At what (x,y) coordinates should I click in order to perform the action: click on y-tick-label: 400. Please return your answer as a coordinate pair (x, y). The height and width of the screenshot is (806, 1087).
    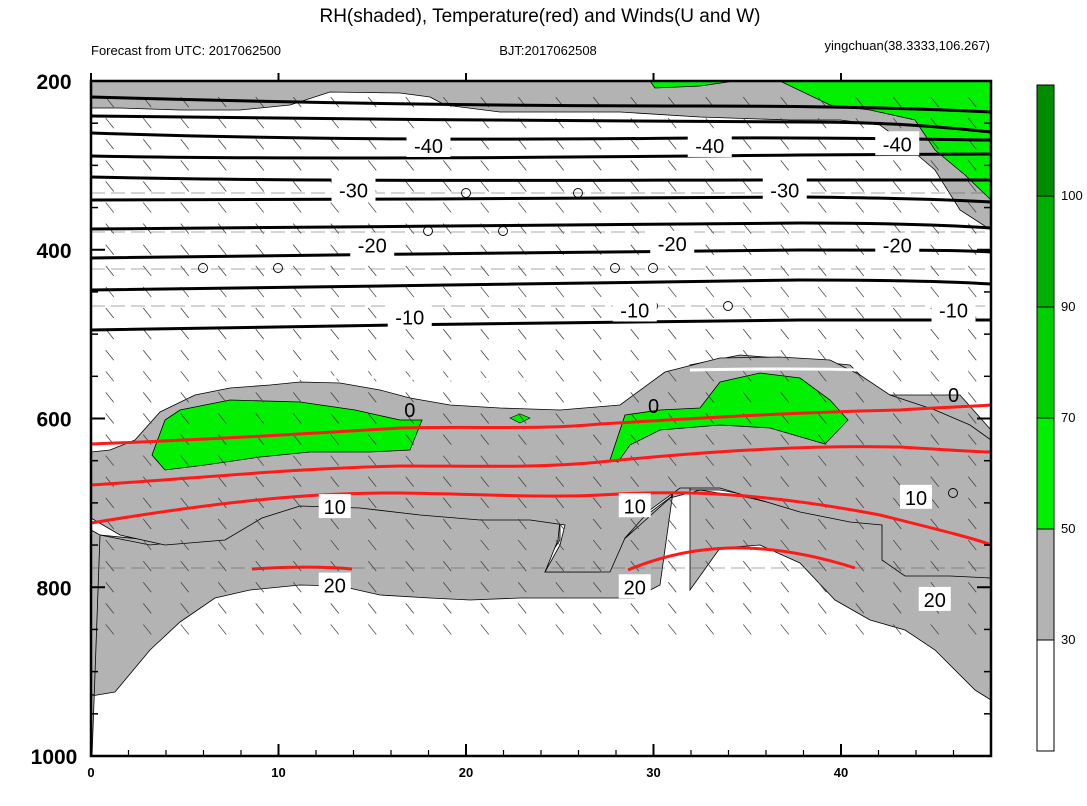
    Looking at the image, I should click on (53, 251).